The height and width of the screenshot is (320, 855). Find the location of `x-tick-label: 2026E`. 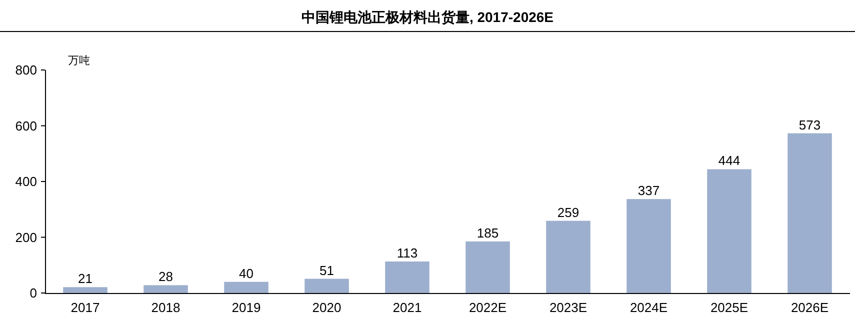

x-tick-label: 2026E is located at coordinates (809, 307).